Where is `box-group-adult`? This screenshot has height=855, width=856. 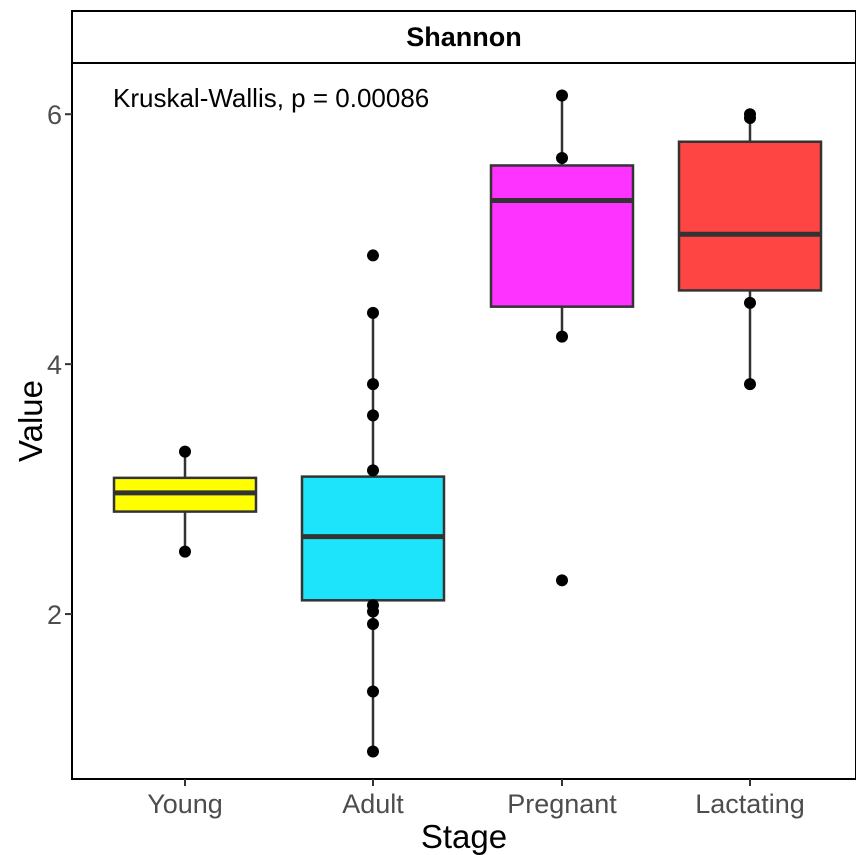
box-group-adult is located at coordinates (373, 503).